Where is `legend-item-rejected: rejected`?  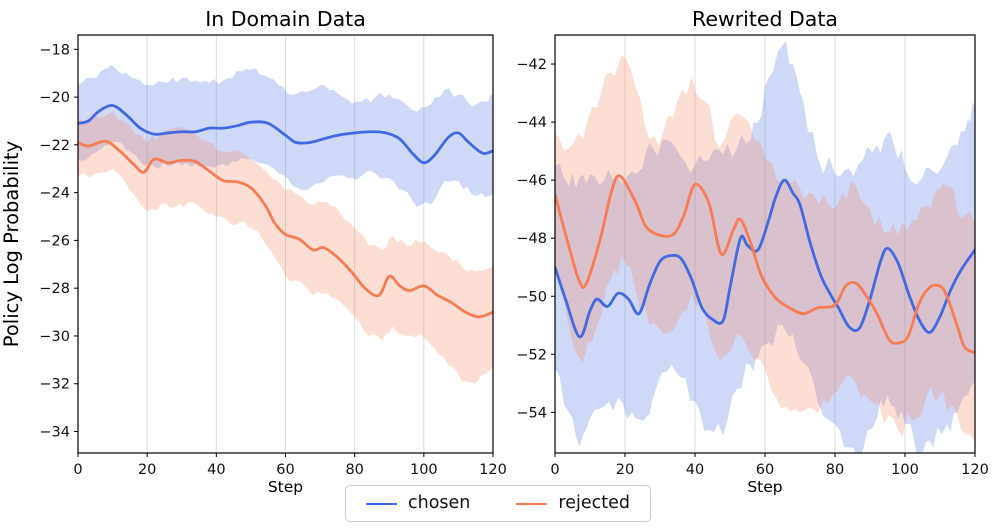
legend-item-rejected: rejected is located at coordinates (573, 503).